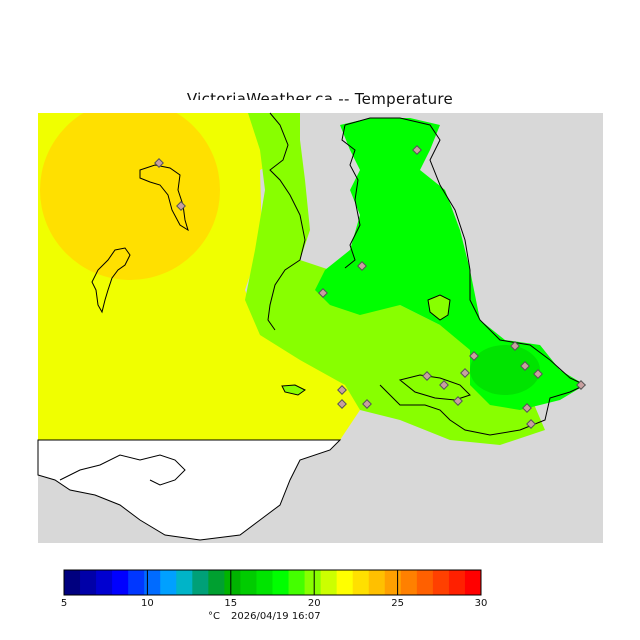 The height and width of the screenshot is (640, 640). Describe the element at coordinates (314, 603) in the screenshot. I see `legend-tick-label: 20` at that location.